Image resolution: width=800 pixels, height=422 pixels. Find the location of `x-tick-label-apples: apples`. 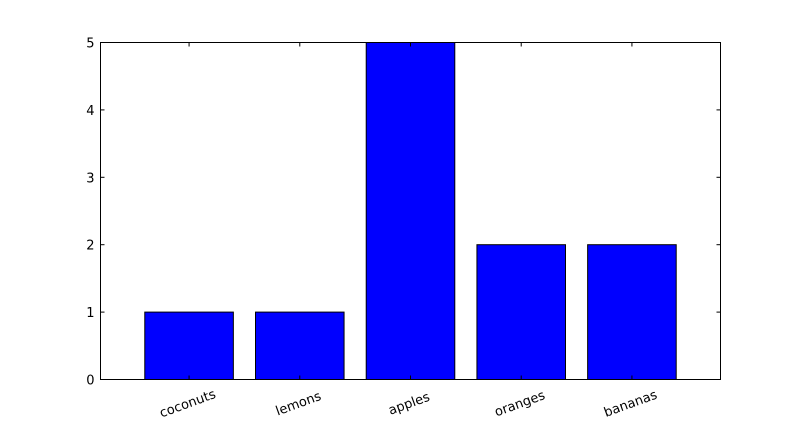

x-tick-label-apples: apples is located at coordinates (410, 404).